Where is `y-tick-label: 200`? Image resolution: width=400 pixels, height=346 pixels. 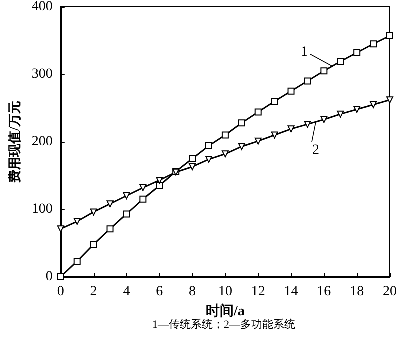
y-tick-label: 200 is located at coordinates (42, 142).